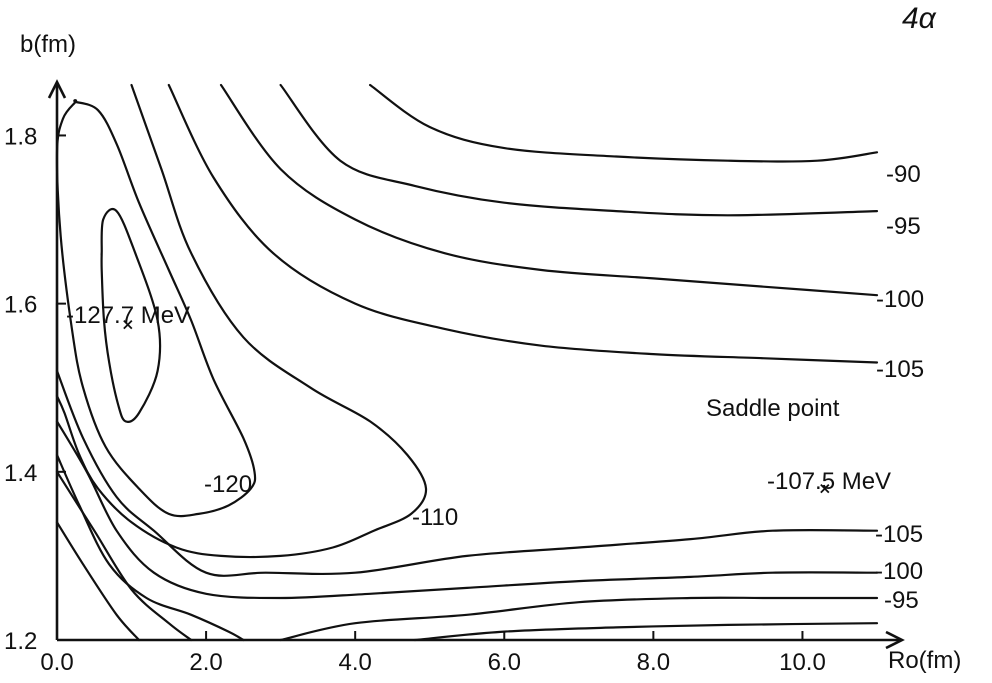 The image size is (992, 683). Describe the element at coordinates (228, 484) in the screenshot. I see `contour-label-120: -120` at that location.